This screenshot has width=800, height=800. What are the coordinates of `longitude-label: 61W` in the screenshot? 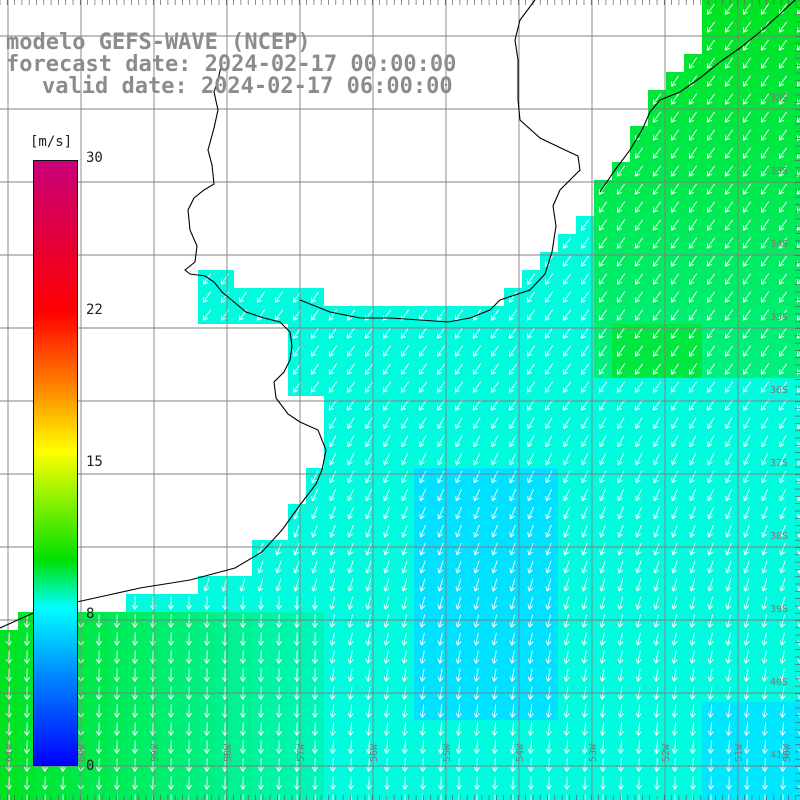 It's located at (9, 752).